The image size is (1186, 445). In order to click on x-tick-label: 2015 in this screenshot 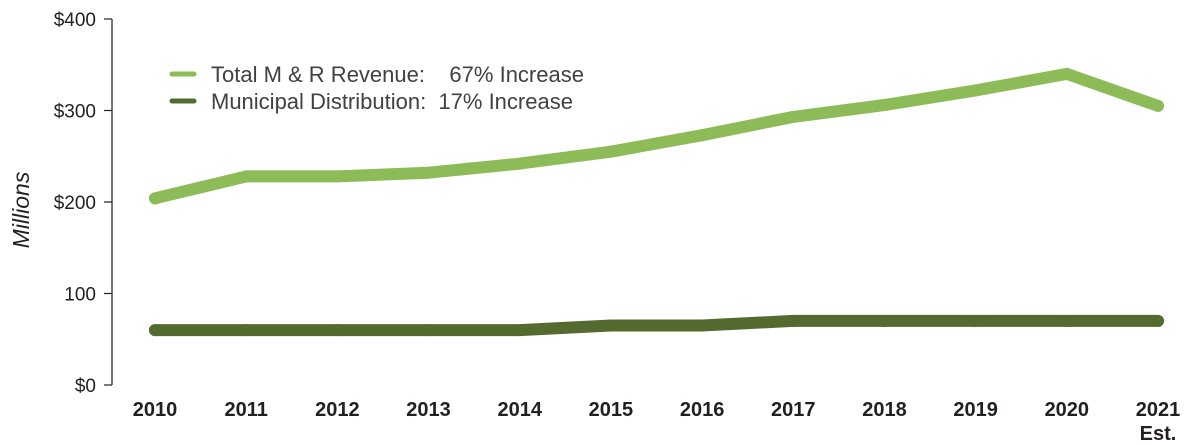, I will do `click(611, 410)`.